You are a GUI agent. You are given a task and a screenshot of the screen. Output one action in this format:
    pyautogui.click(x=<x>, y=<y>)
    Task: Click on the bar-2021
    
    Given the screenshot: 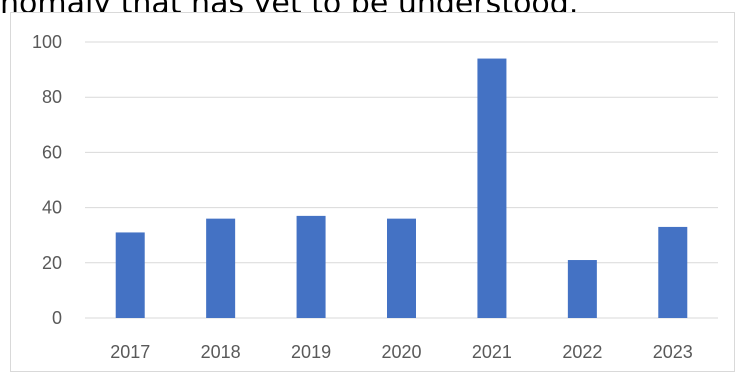 What is the action you would take?
    pyautogui.click(x=492, y=188)
    